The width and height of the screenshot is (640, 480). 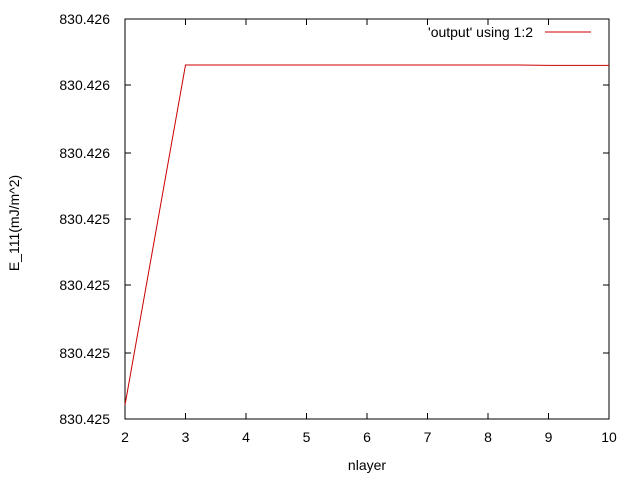 What do you see at coordinates (480, 32) in the screenshot?
I see `legend-label: 'output' using 1:2` at bounding box center [480, 32].